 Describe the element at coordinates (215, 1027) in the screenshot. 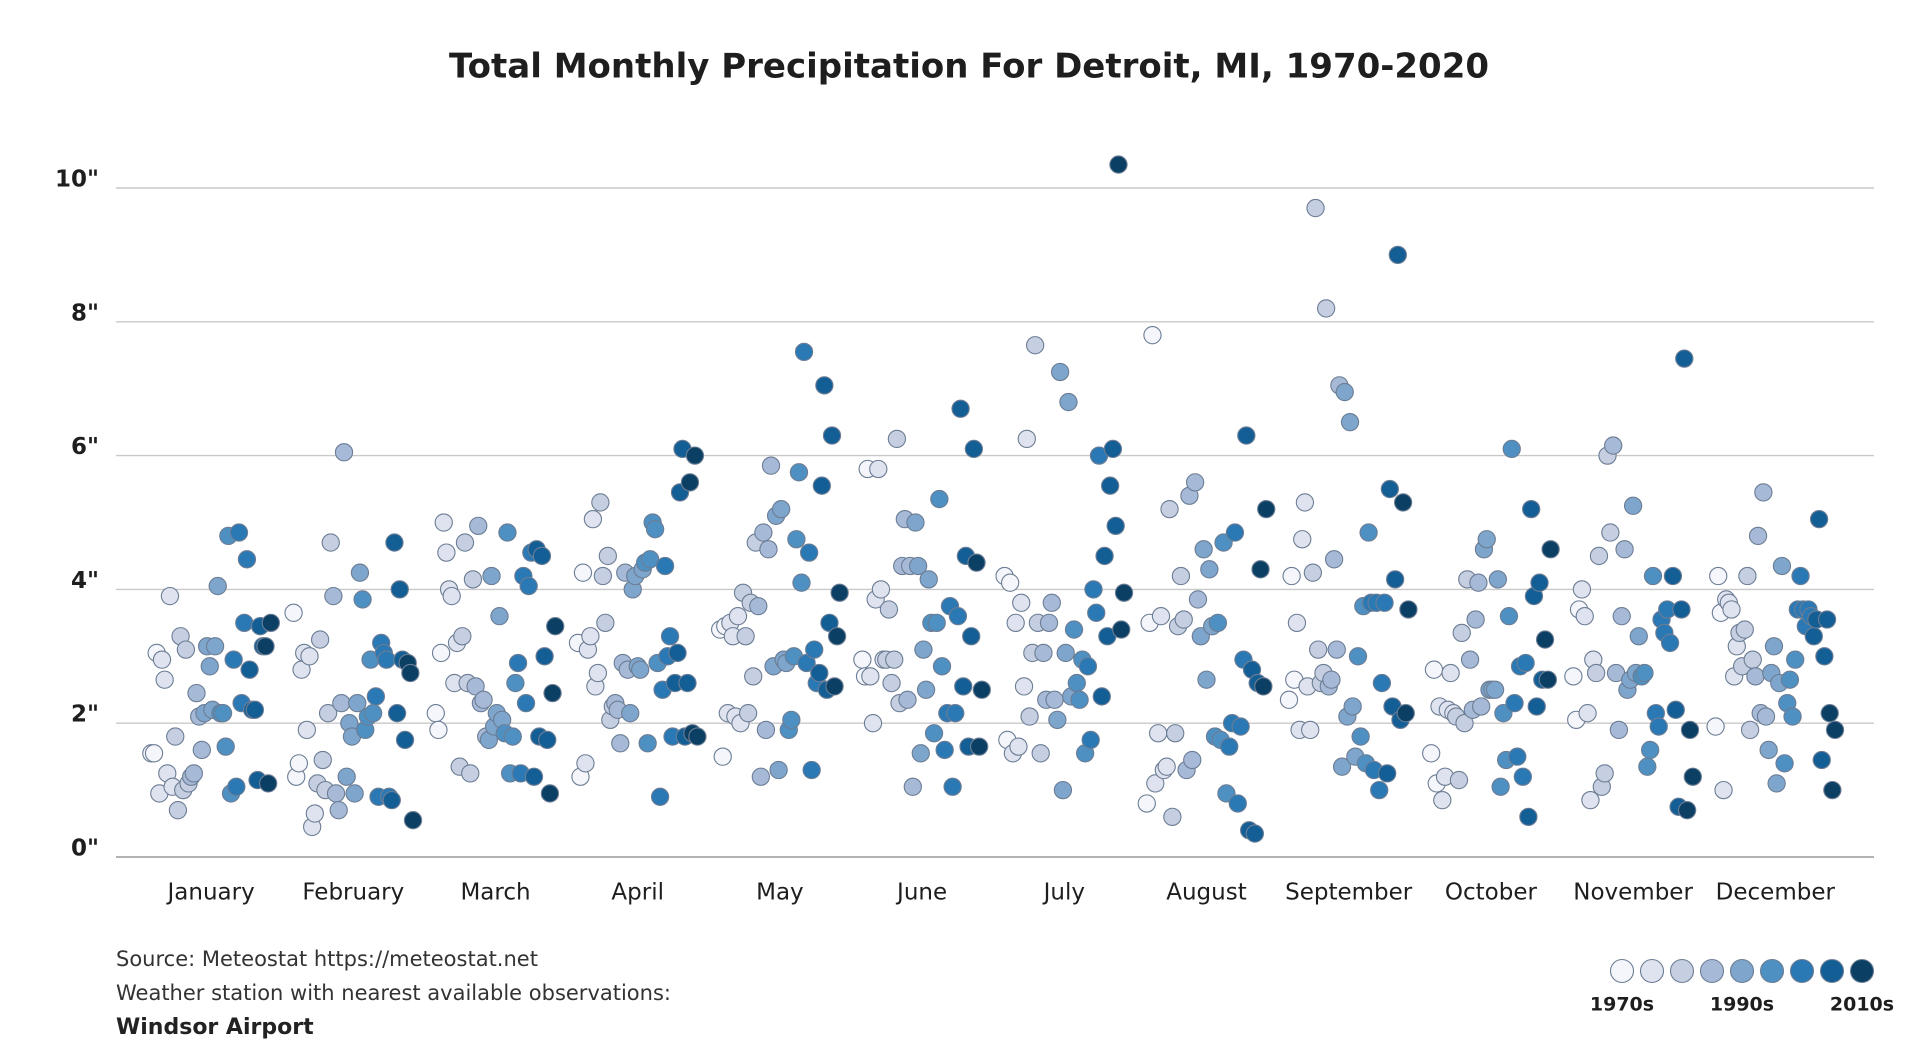

I see `station-name: Windsor Airport` at that location.